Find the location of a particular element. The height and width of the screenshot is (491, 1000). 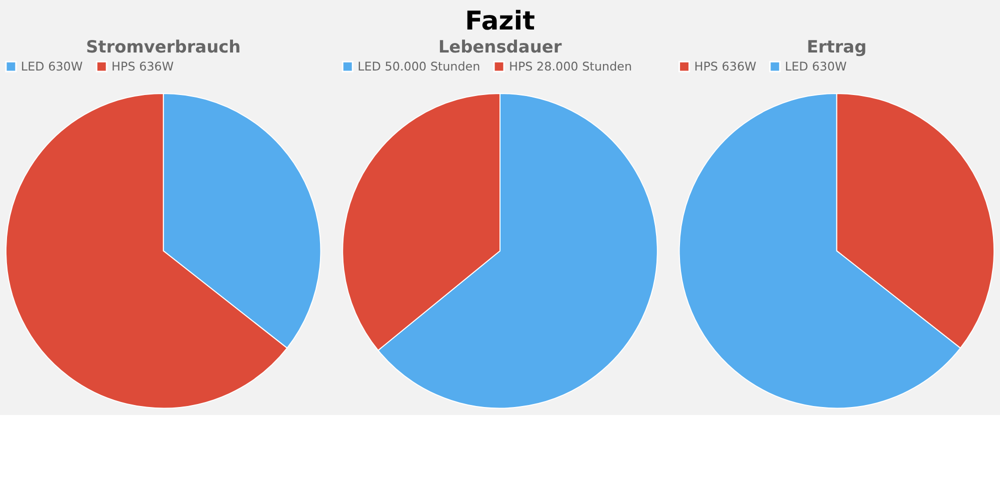

chart-title: Lebensdauer is located at coordinates (500, 46).